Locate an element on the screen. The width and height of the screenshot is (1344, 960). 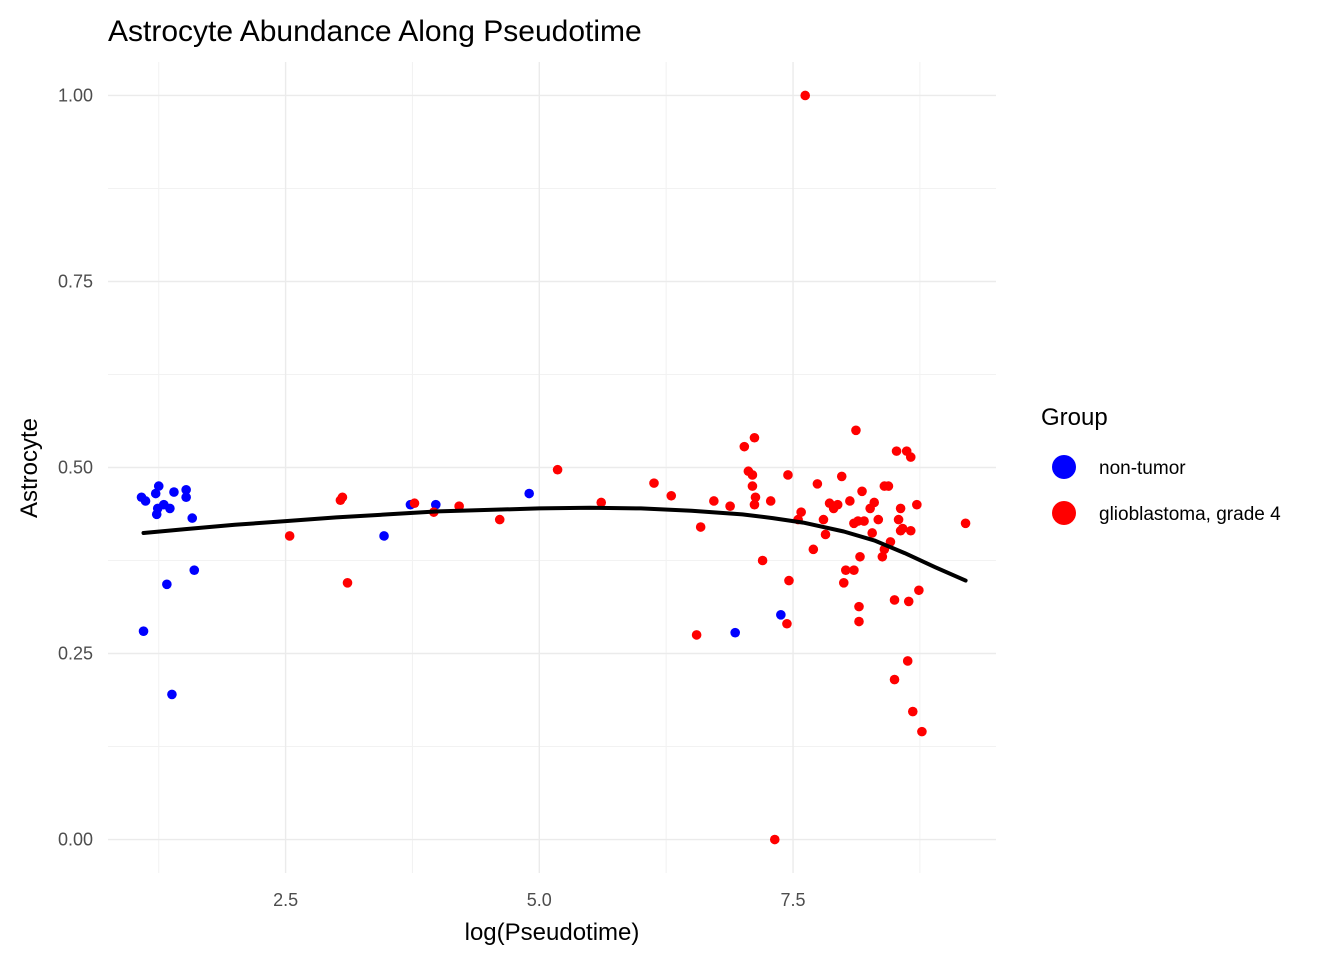
legend-label: non-tumor is located at coordinates (1142, 468).